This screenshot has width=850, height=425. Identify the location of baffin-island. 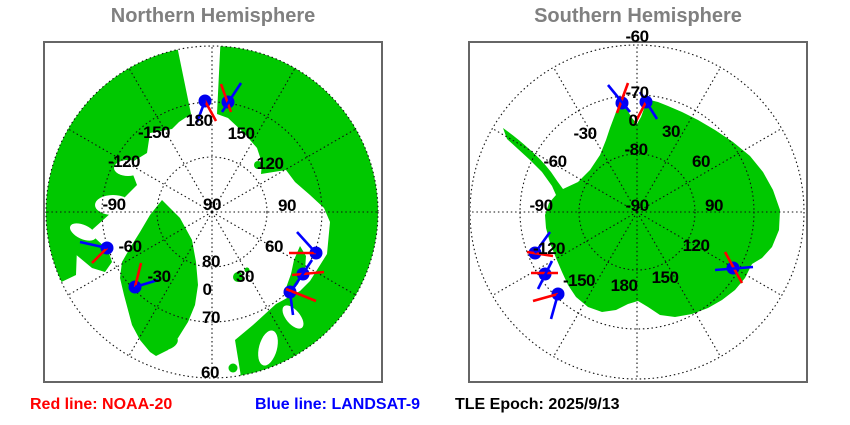
(87, 251).